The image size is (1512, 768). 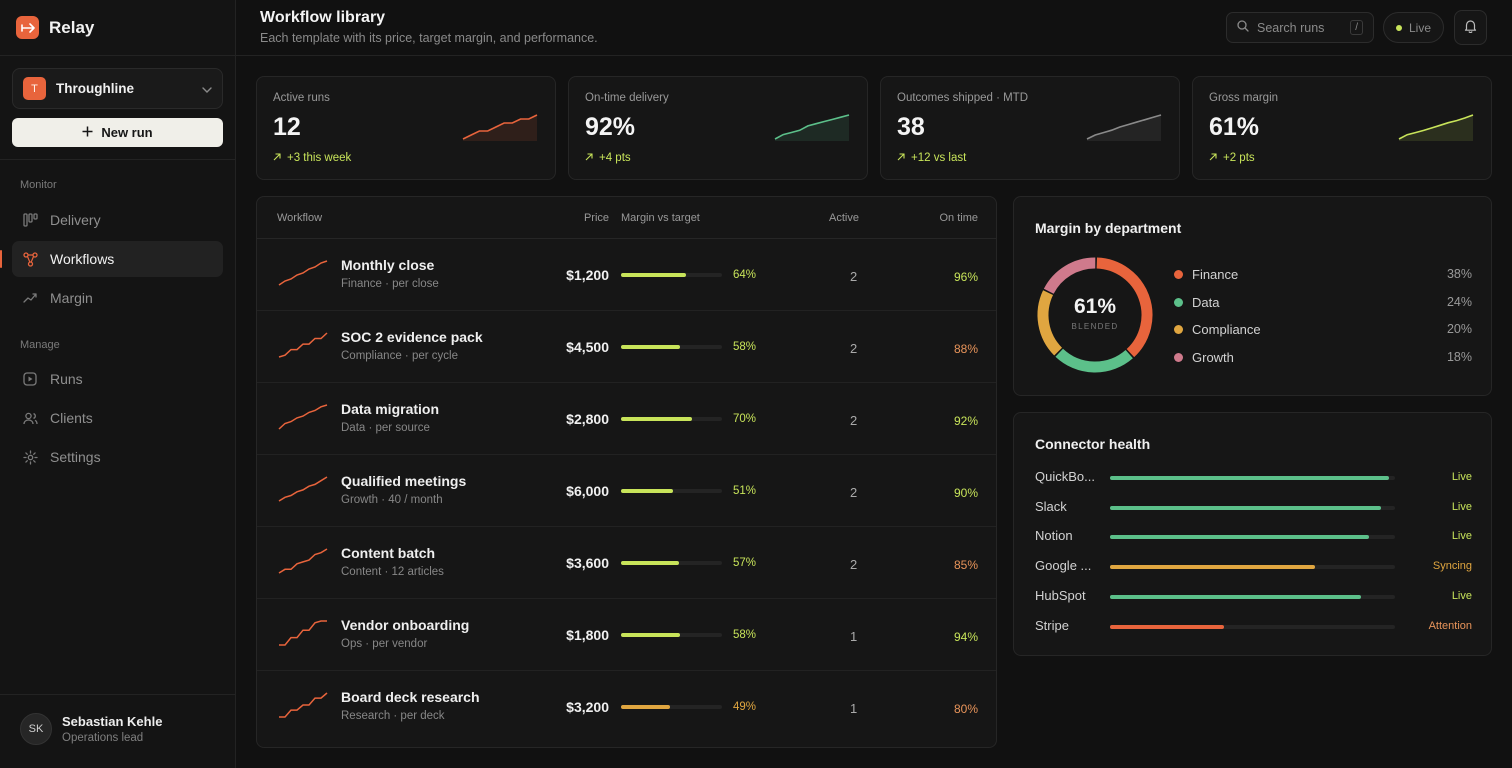 I want to click on sidebar-item-delivery: Delivery, so click(x=117, y=220).